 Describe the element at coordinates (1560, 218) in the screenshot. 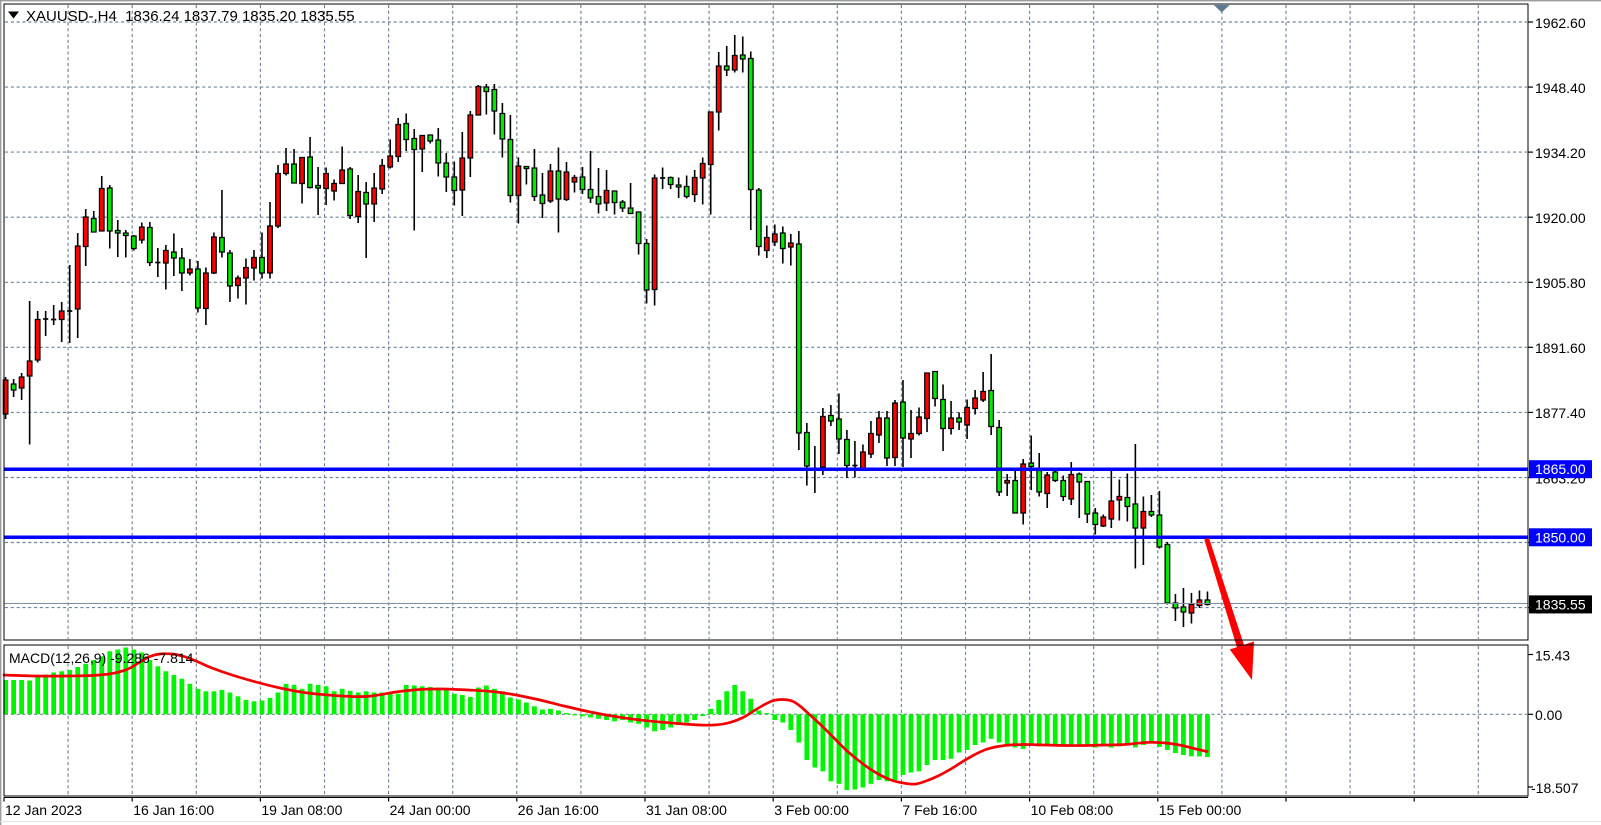

I see `svg-text: 1920.00` at that location.